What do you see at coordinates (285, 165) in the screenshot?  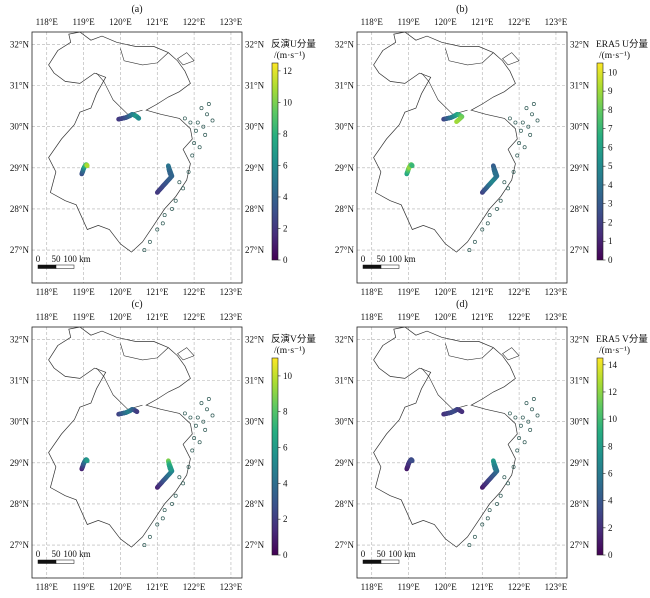 I see `colorbar-tick-label: 6` at bounding box center [285, 165].